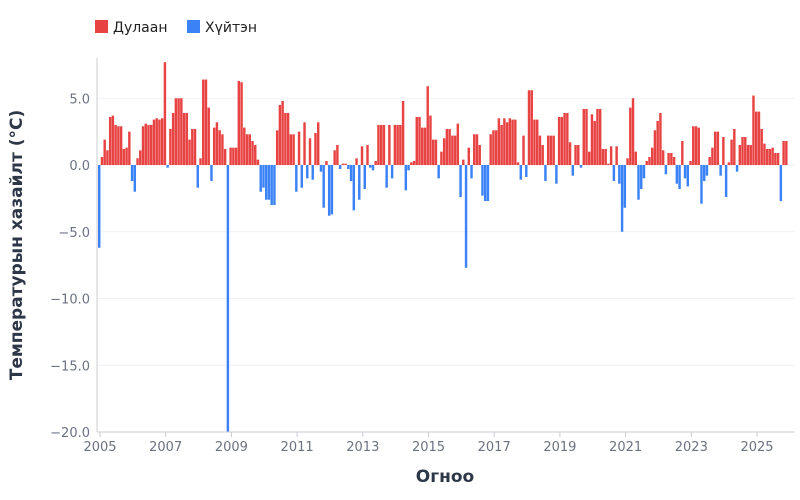  What do you see at coordinates (231, 28) in the screenshot?
I see `legend-label-cold: Хүйтэн` at bounding box center [231, 28].